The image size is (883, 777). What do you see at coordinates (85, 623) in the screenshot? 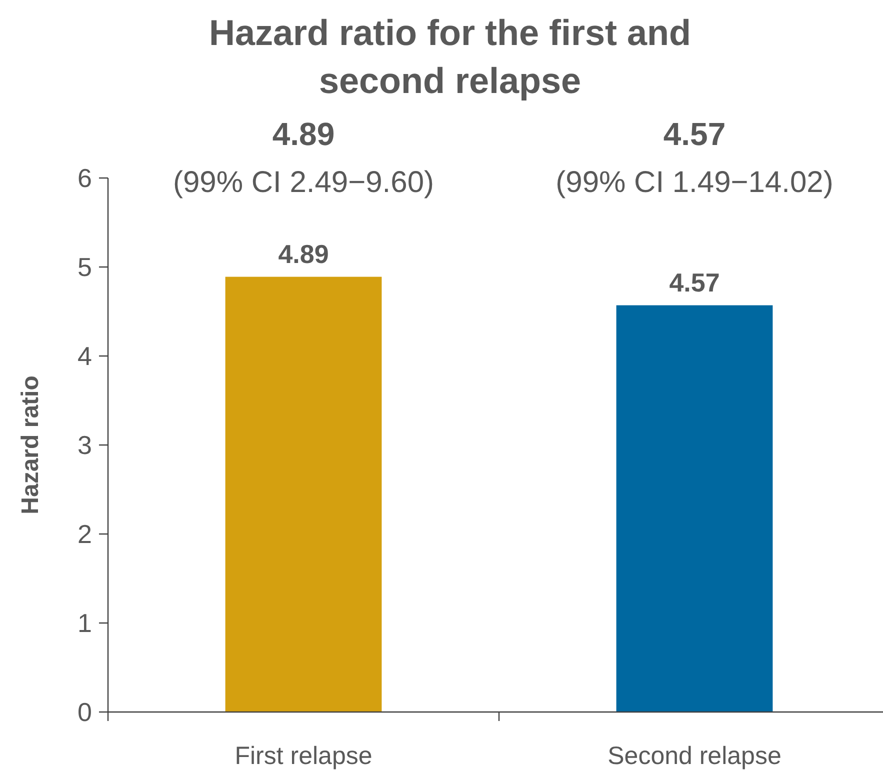
I see `y-tick-label: 1` at bounding box center [85, 623].